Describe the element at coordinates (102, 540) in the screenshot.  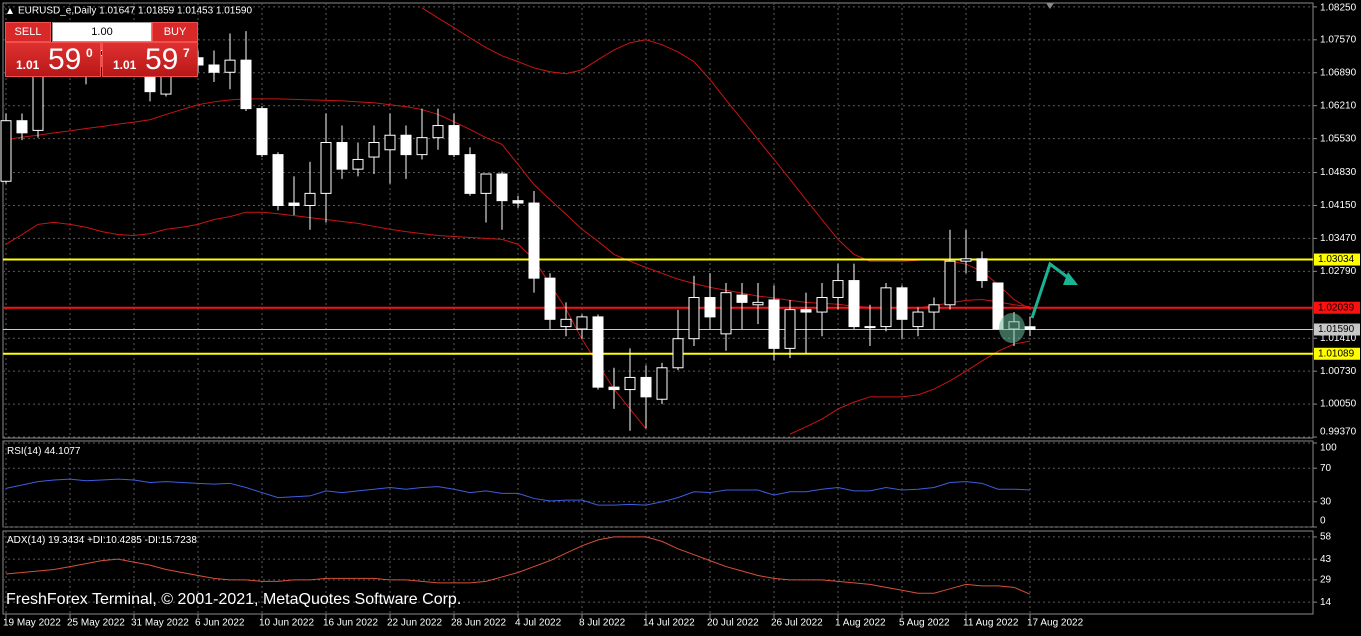
I see `adx-title: ADX(14) 19.3434 +DI:10.4285 -DI:15.7238` at that location.